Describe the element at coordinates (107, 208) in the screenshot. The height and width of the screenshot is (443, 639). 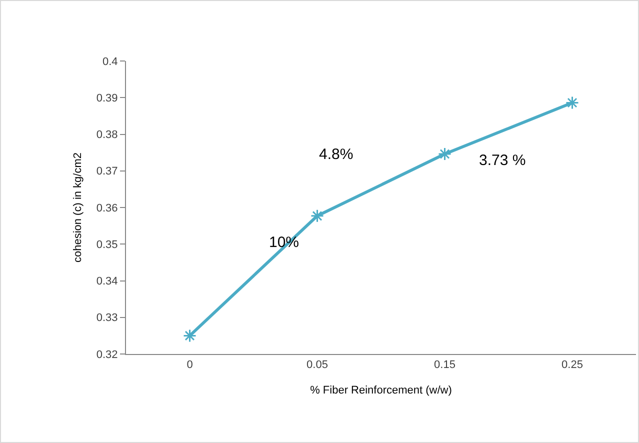
I see `y-tick-label: 0.36` at that location.